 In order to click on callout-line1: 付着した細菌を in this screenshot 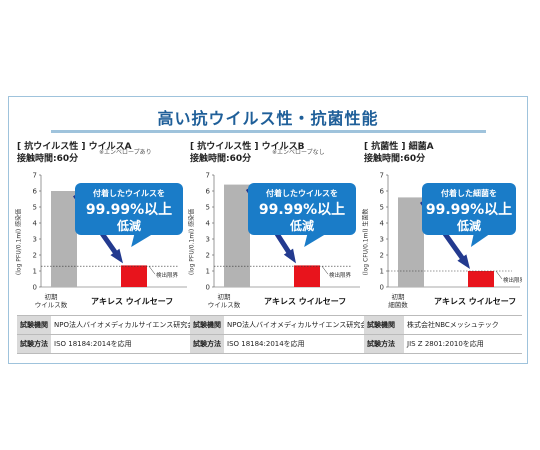, I will do `click(469, 193)`.